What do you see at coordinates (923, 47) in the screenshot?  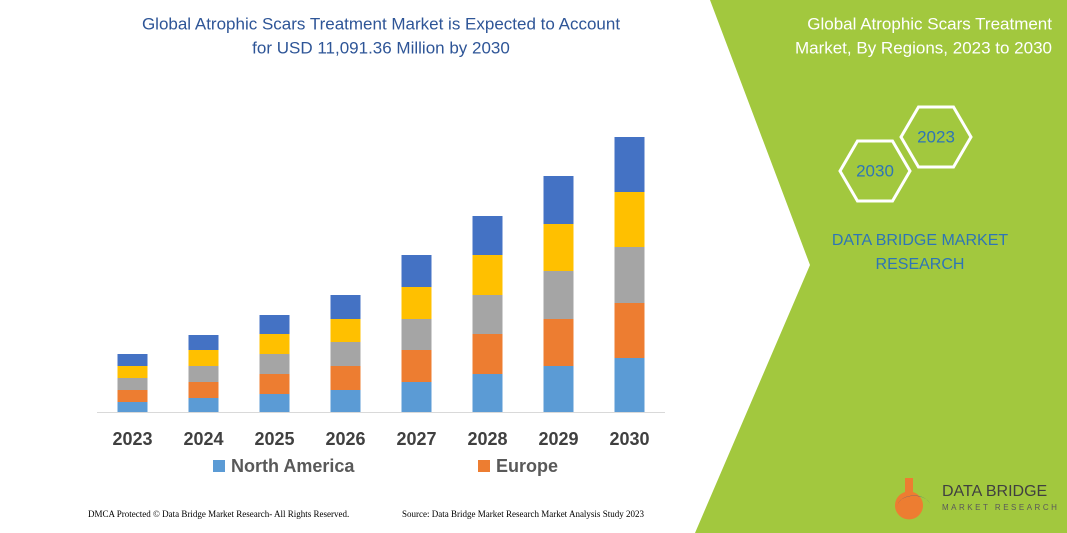 I see `panel-title: Market, By Regions, 2023 to 2030` at bounding box center [923, 47].